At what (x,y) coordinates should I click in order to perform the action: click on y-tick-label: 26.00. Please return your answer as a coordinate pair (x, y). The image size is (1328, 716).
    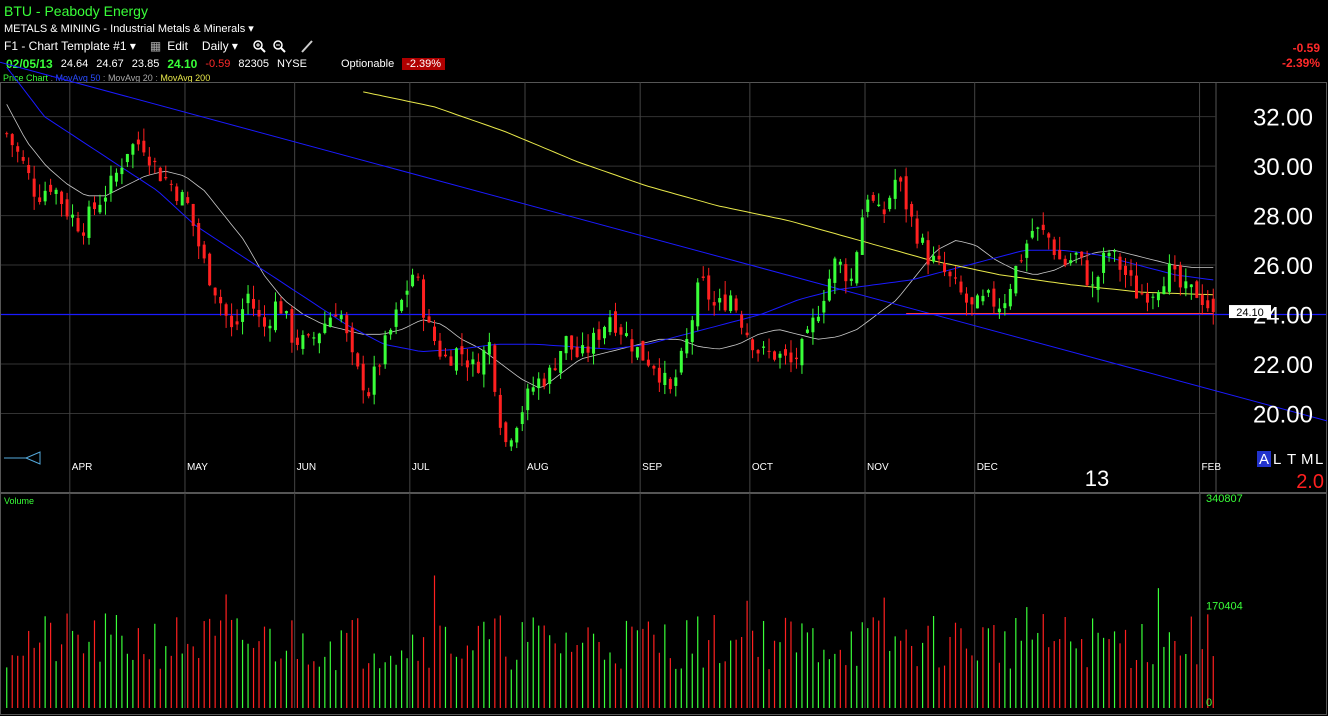
    Looking at the image, I should click on (1283, 266).